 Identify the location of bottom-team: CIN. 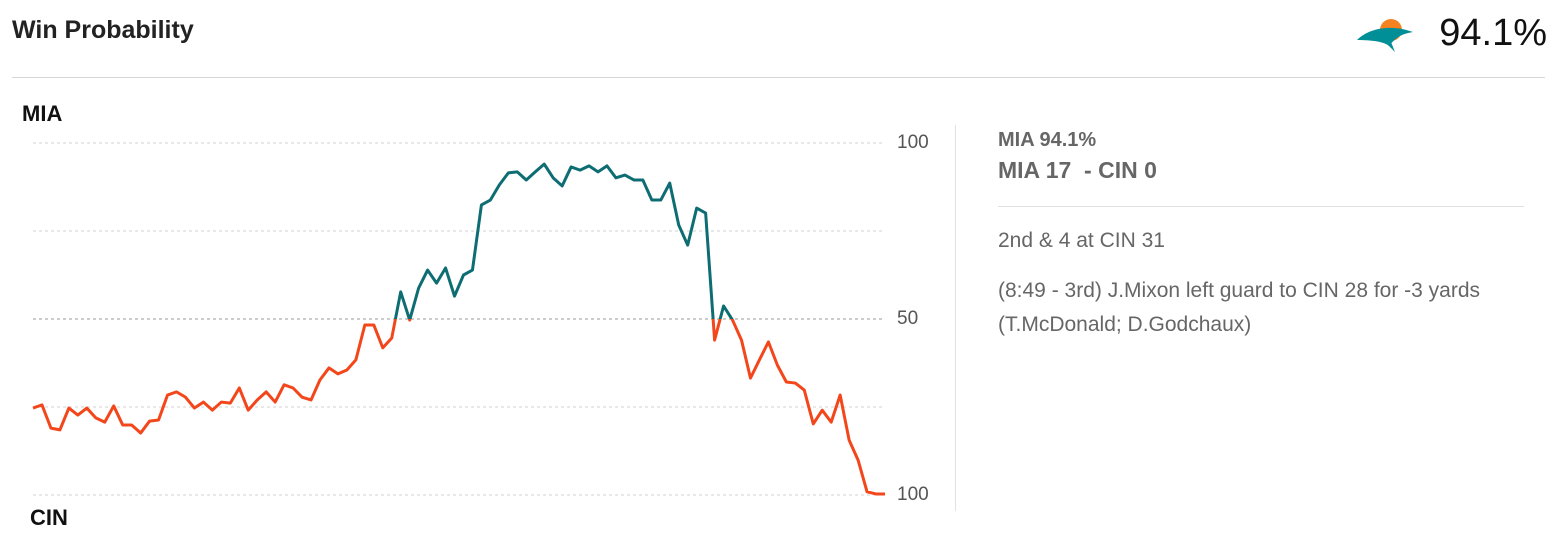
(49, 517).